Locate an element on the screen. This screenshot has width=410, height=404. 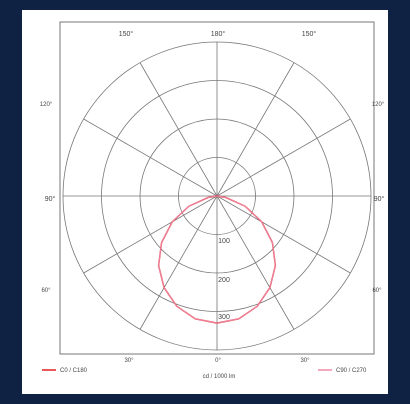
legend: C0 / C180 C90 / C270 is located at coordinates (204, 371).